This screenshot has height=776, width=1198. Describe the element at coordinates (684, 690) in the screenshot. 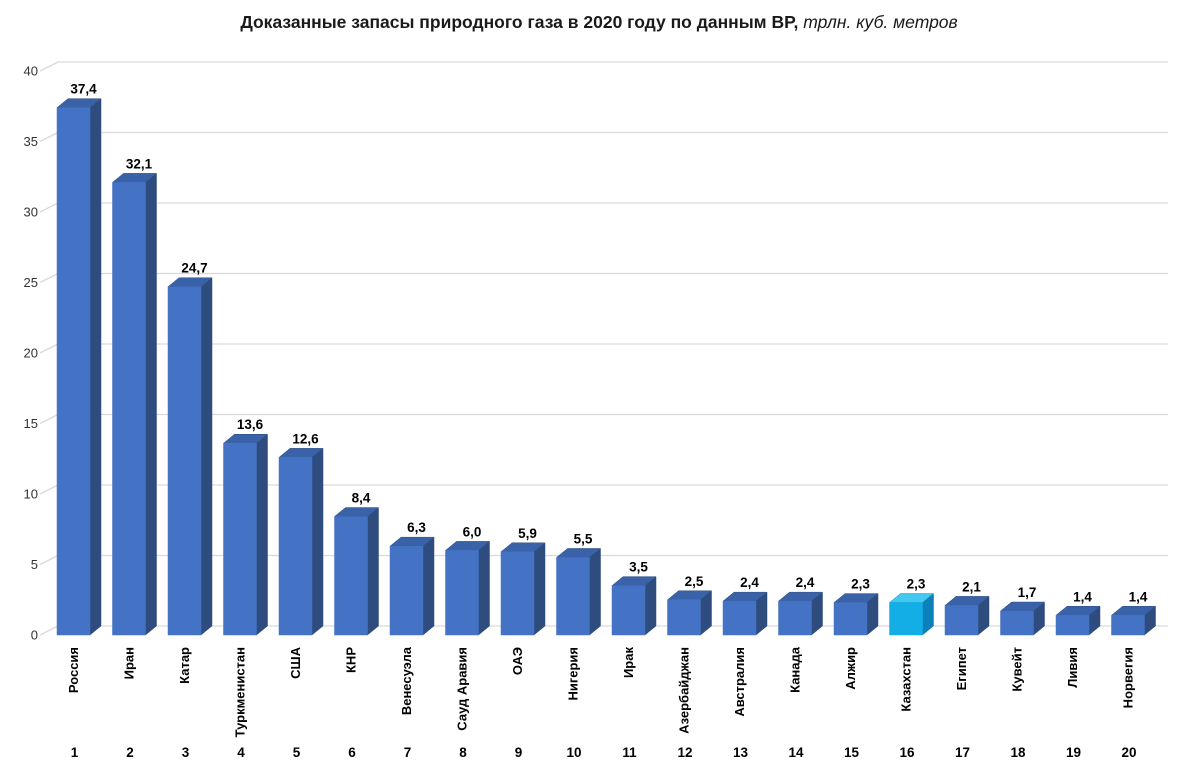

I see `category-label: Азербайджан` at that location.